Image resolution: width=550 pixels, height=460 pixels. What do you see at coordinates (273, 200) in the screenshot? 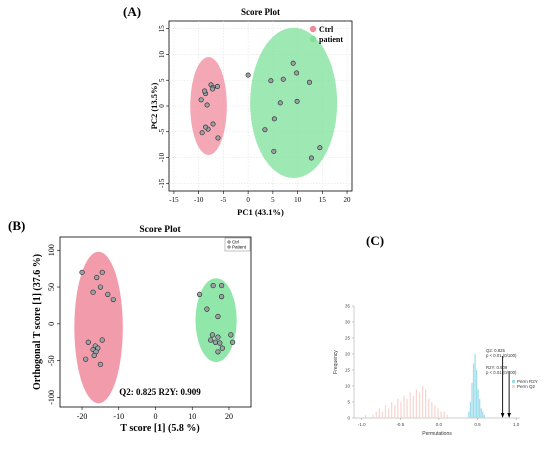
I see `chart-a-x-tick-label: 5` at bounding box center [273, 200].